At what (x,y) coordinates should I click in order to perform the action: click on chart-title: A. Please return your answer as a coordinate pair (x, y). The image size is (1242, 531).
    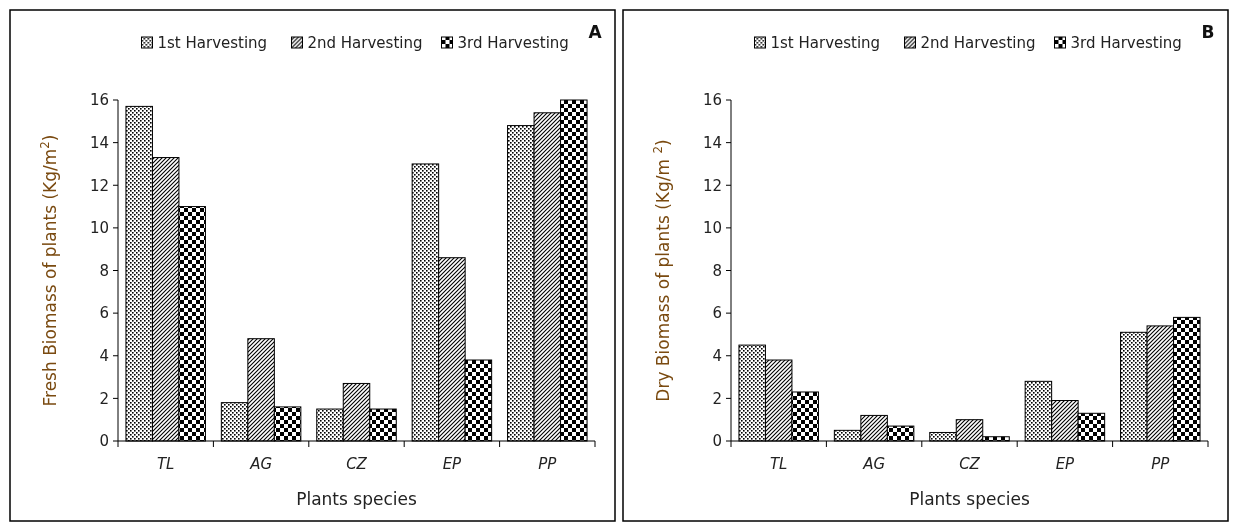
    Looking at the image, I should click on (595, 32).